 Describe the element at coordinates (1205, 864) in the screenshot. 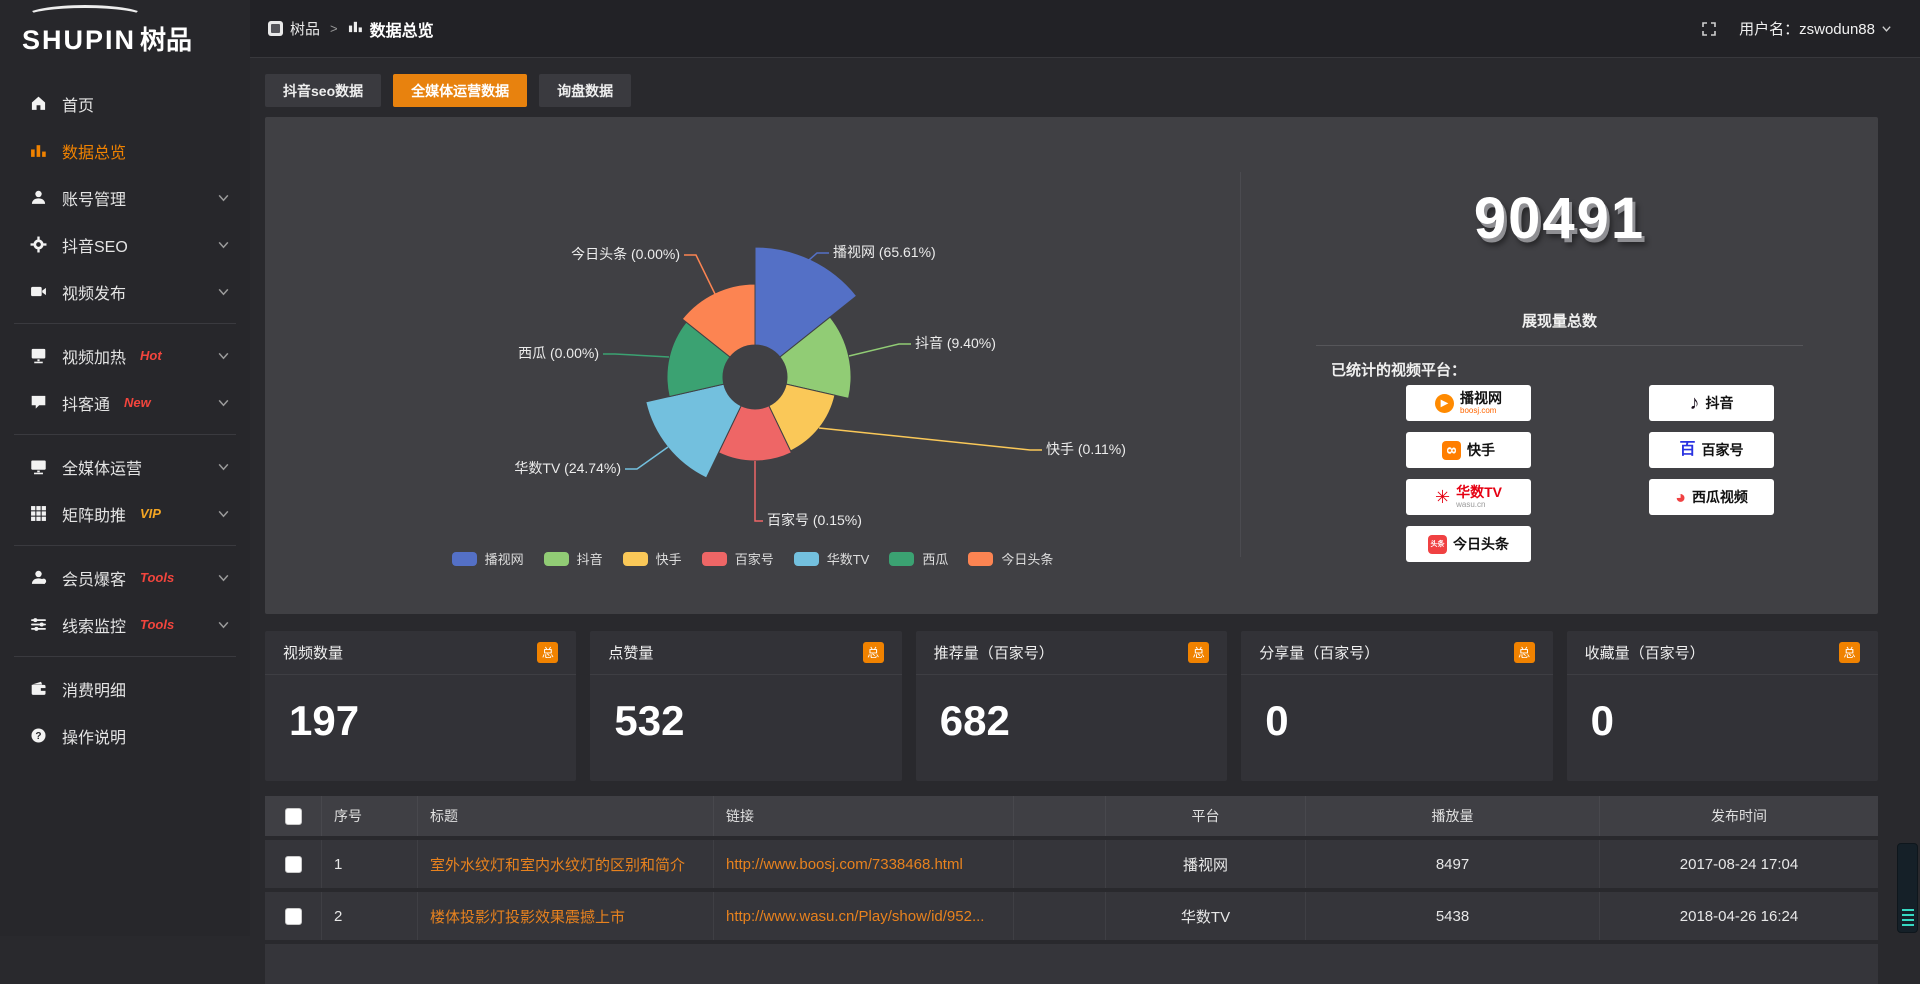

I see `cell-platform: 播视网` at that location.